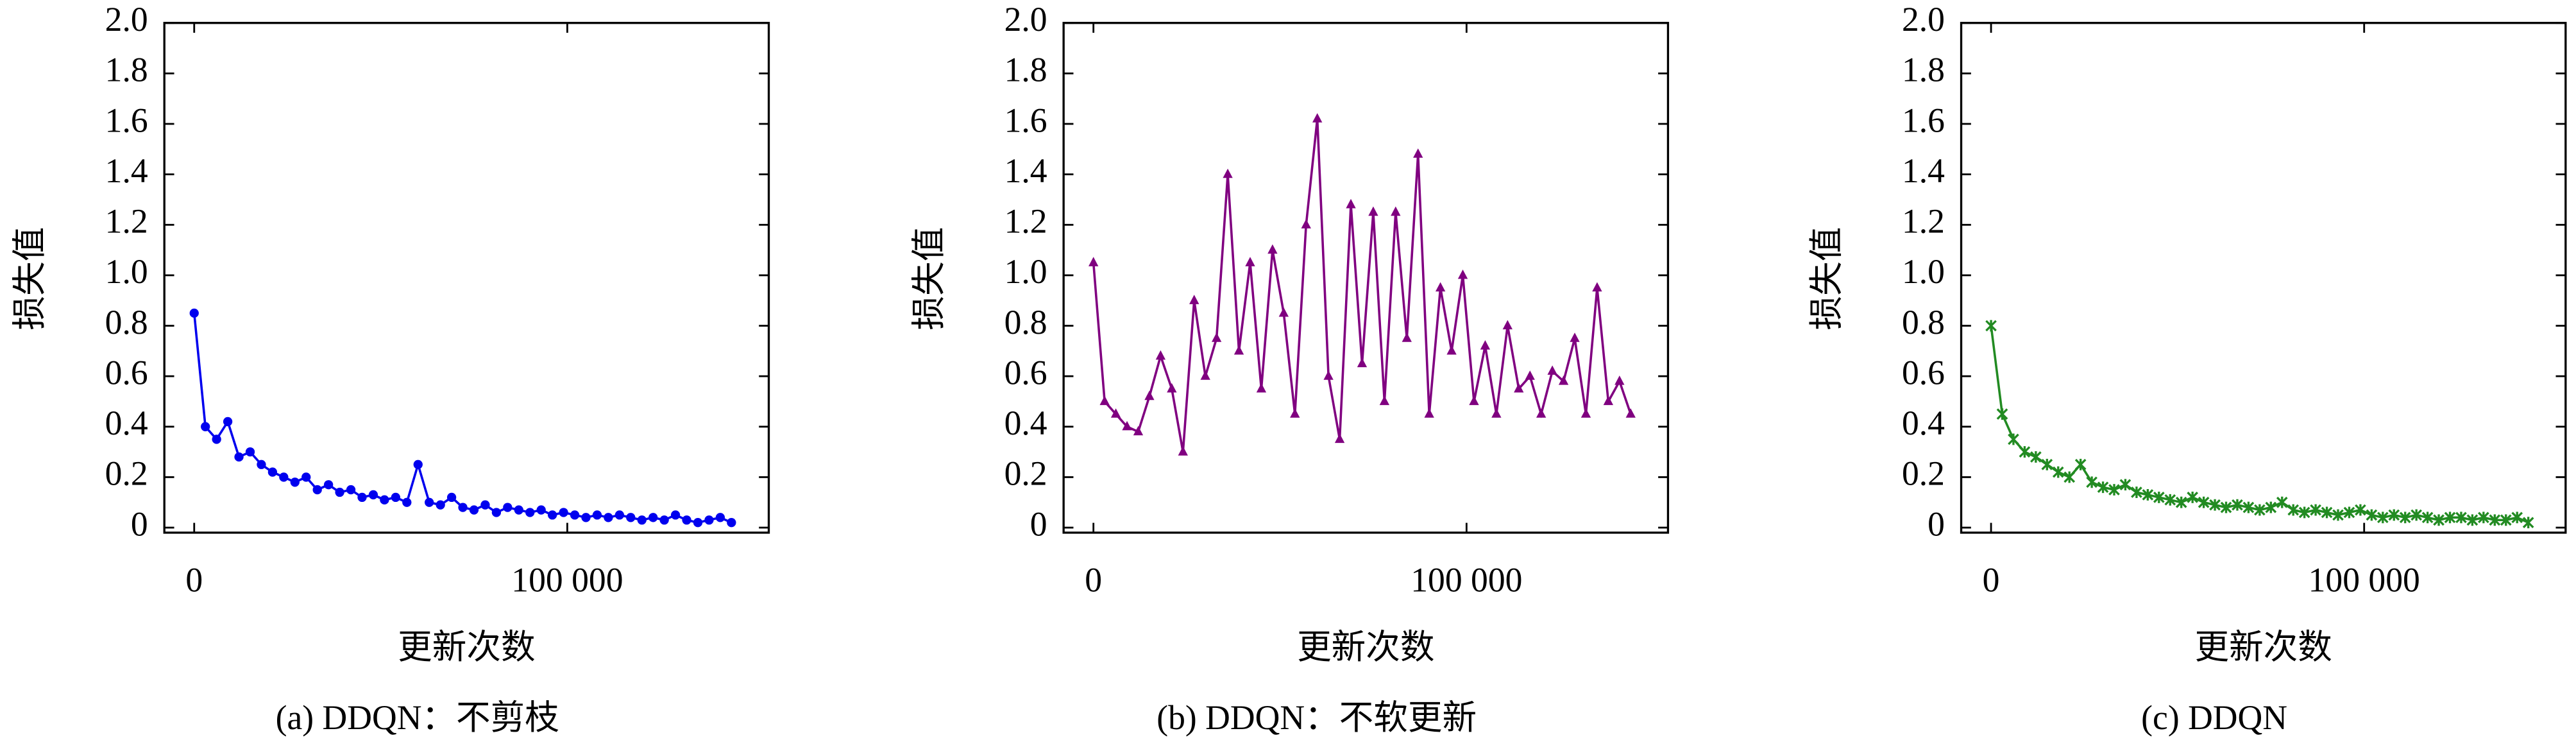 This screenshot has width=2576, height=749. I want to click on y-tick-label: 0.6, so click(1923, 372).